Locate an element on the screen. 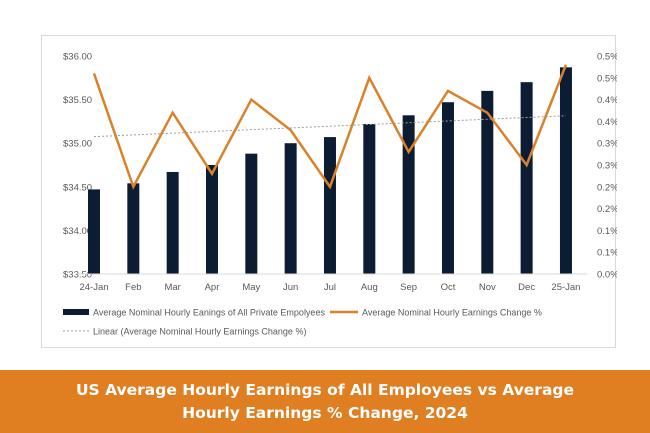 The height and width of the screenshot is (433, 650). legend-bar-swatch is located at coordinates (76, 312).